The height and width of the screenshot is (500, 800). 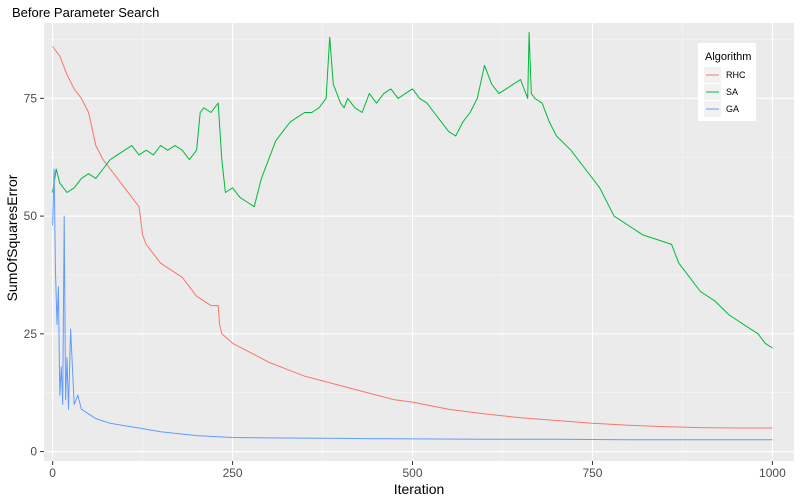 What do you see at coordinates (31, 216) in the screenshot?
I see `y-tick-label: 50` at bounding box center [31, 216].